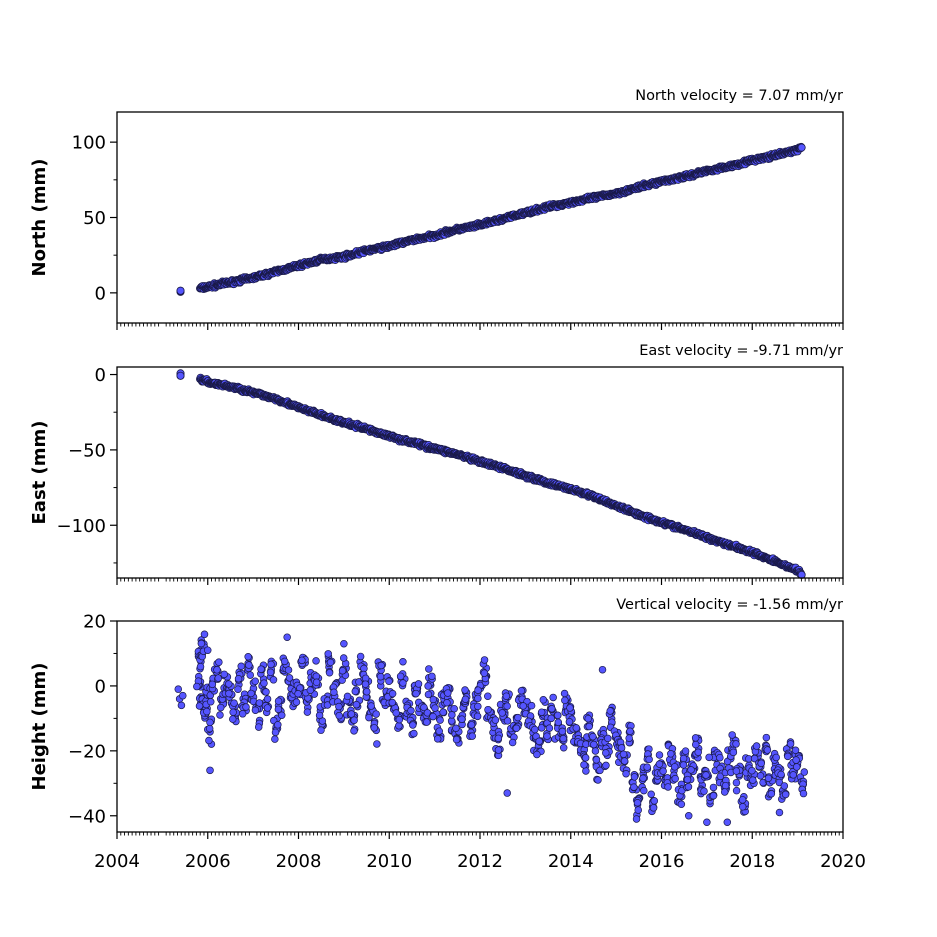 Image resolution: width=937 pixels, height=937 pixels. What do you see at coordinates (208, 861) in the screenshot?
I see `x-tick-label: 2006` at bounding box center [208, 861].